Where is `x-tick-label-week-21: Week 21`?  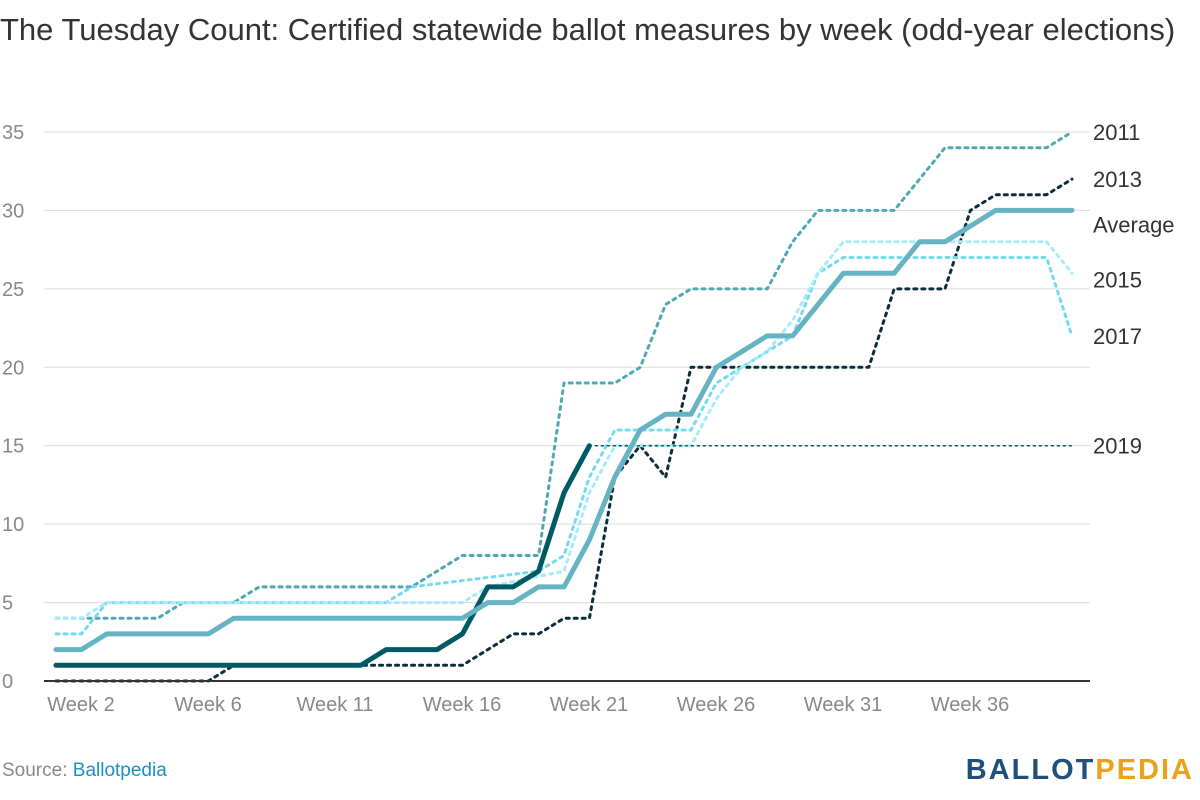 x-tick-label-week-21: Week 21 is located at coordinates (589, 705).